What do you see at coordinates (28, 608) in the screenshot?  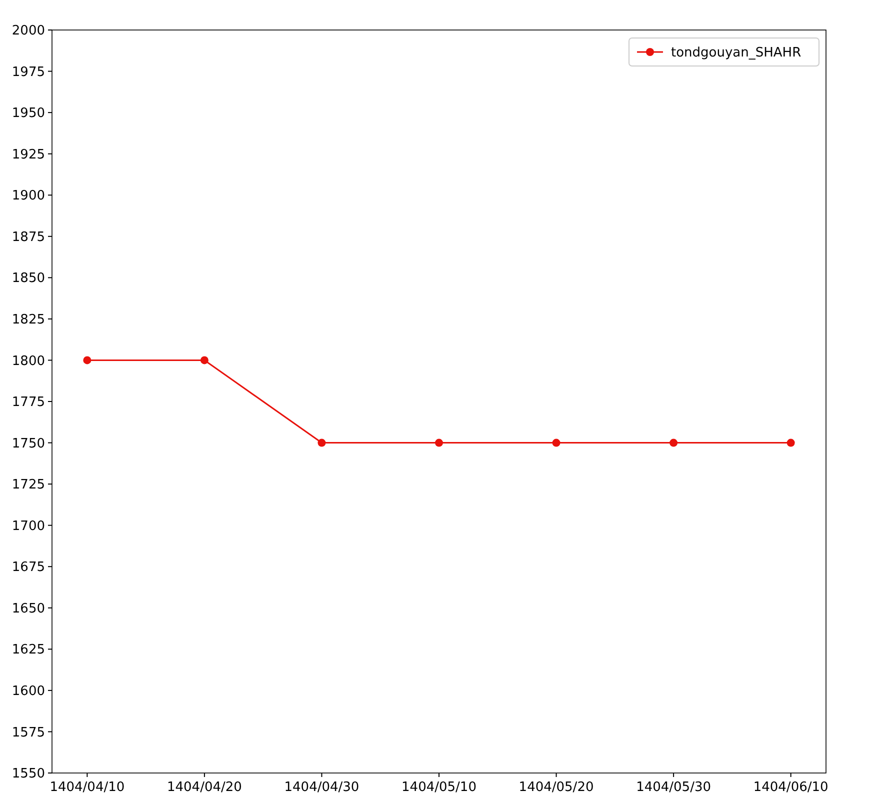 I see `y-tick-label: 1650` at bounding box center [28, 608].